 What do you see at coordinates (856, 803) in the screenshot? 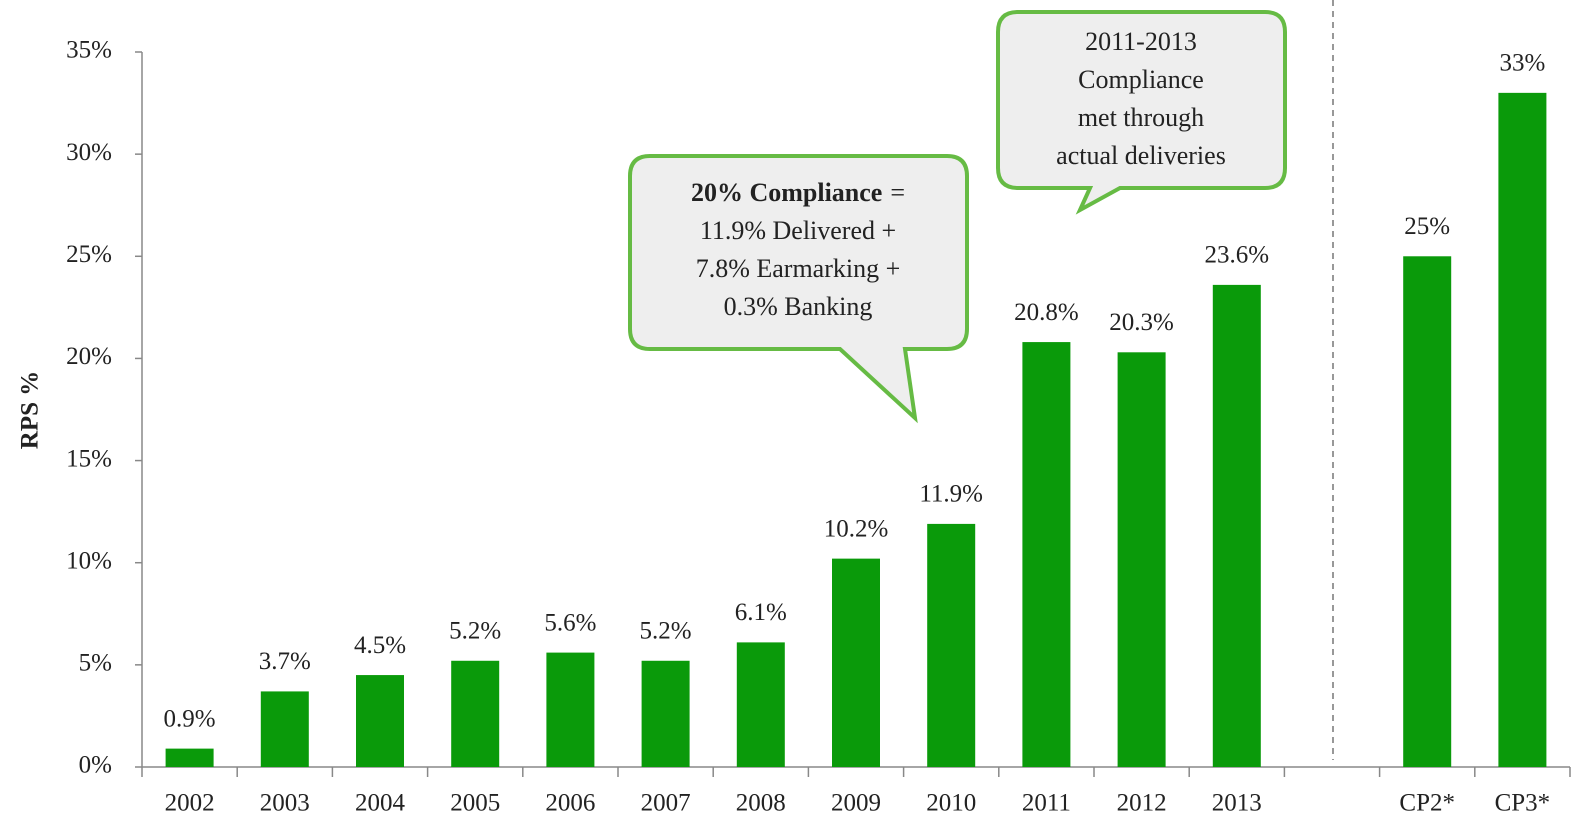
I see `x-tick-label: 2009` at bounding box center [856, 803].